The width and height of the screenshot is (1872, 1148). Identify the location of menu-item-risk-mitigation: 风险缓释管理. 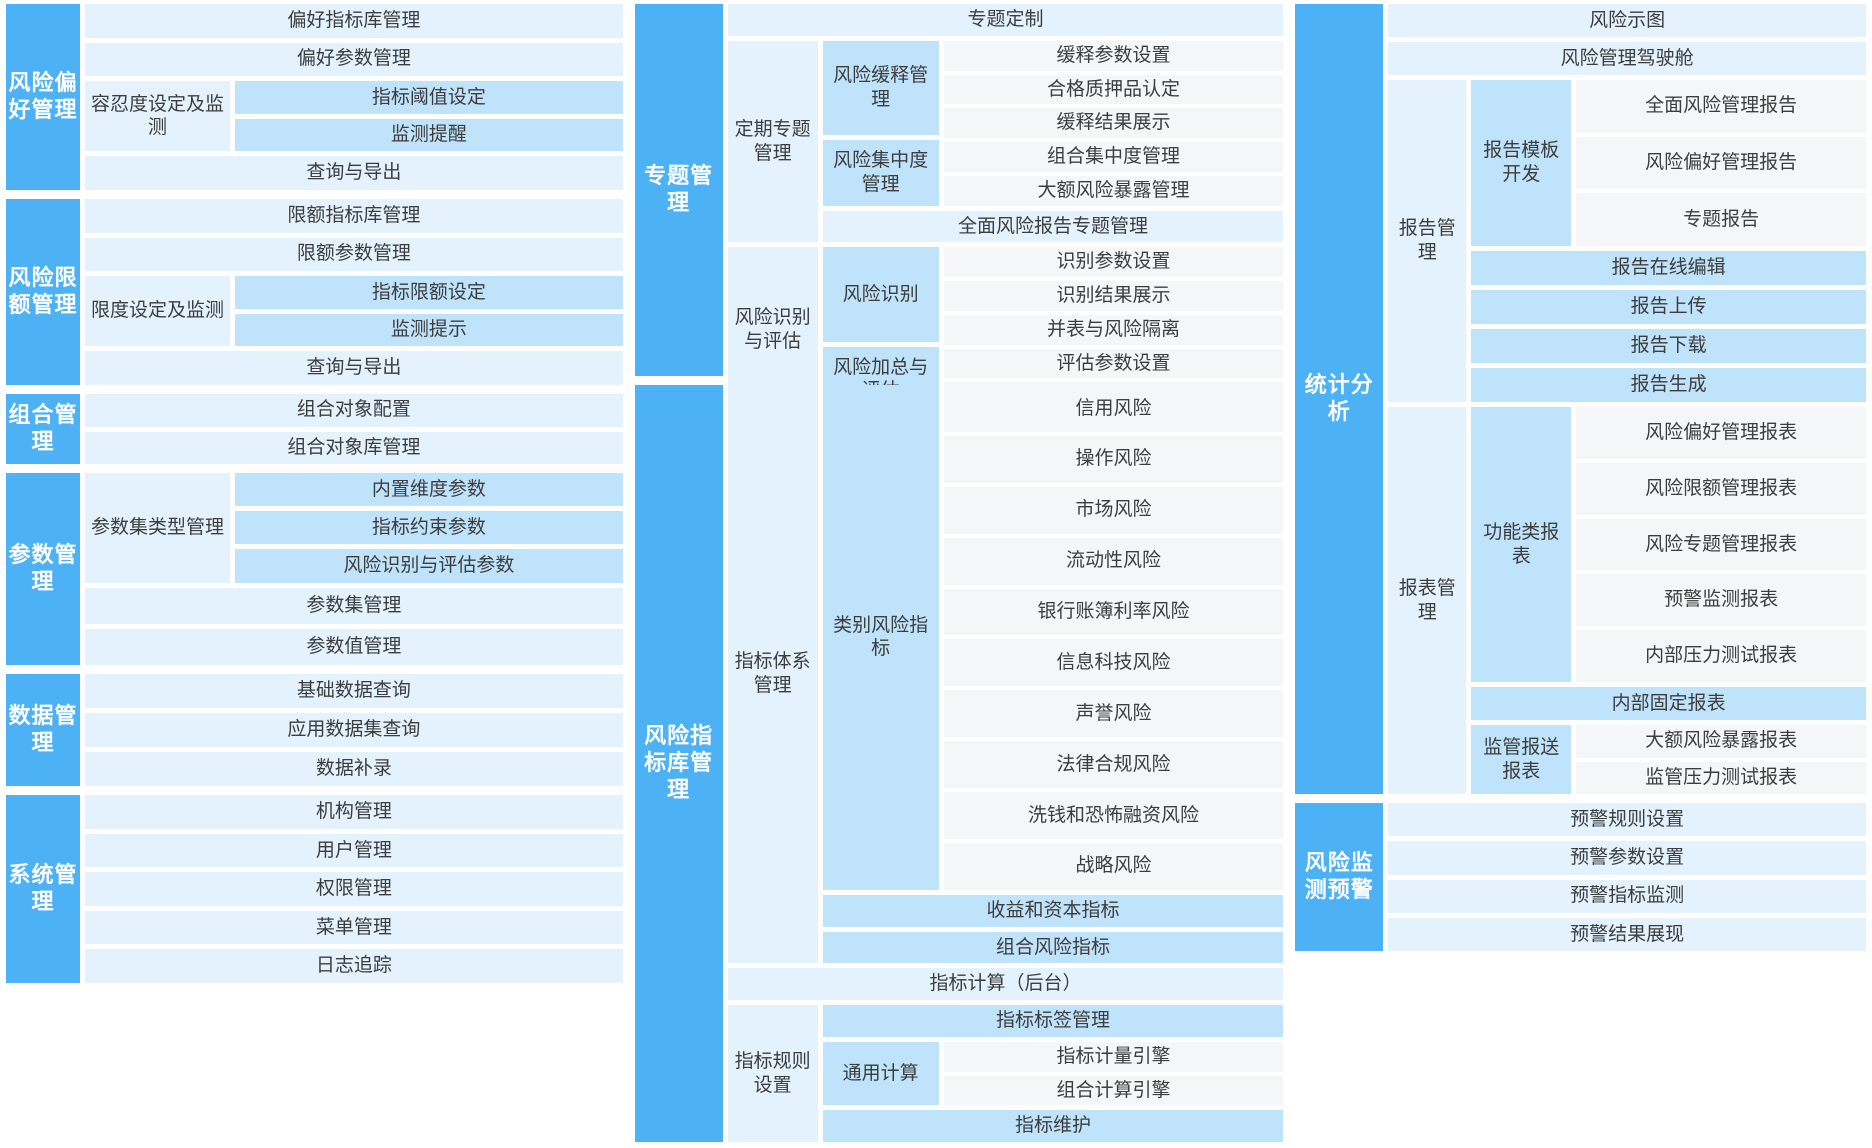
(880, 87).